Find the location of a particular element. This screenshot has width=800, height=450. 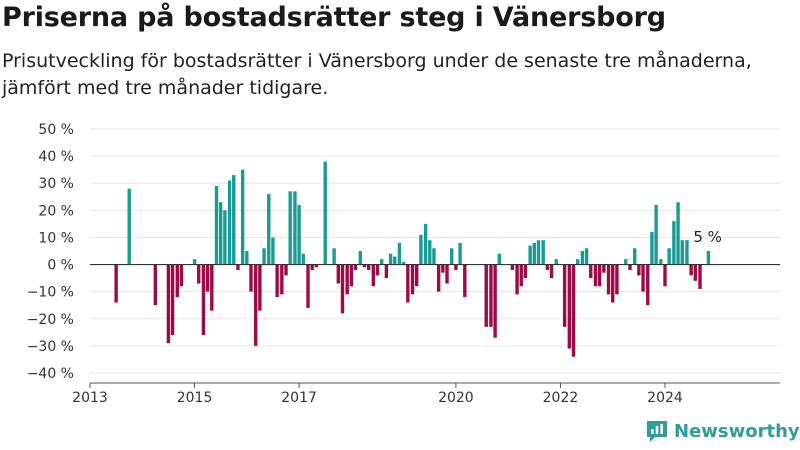

y-tick-label: 30 % is located at coordinates (56, 184).